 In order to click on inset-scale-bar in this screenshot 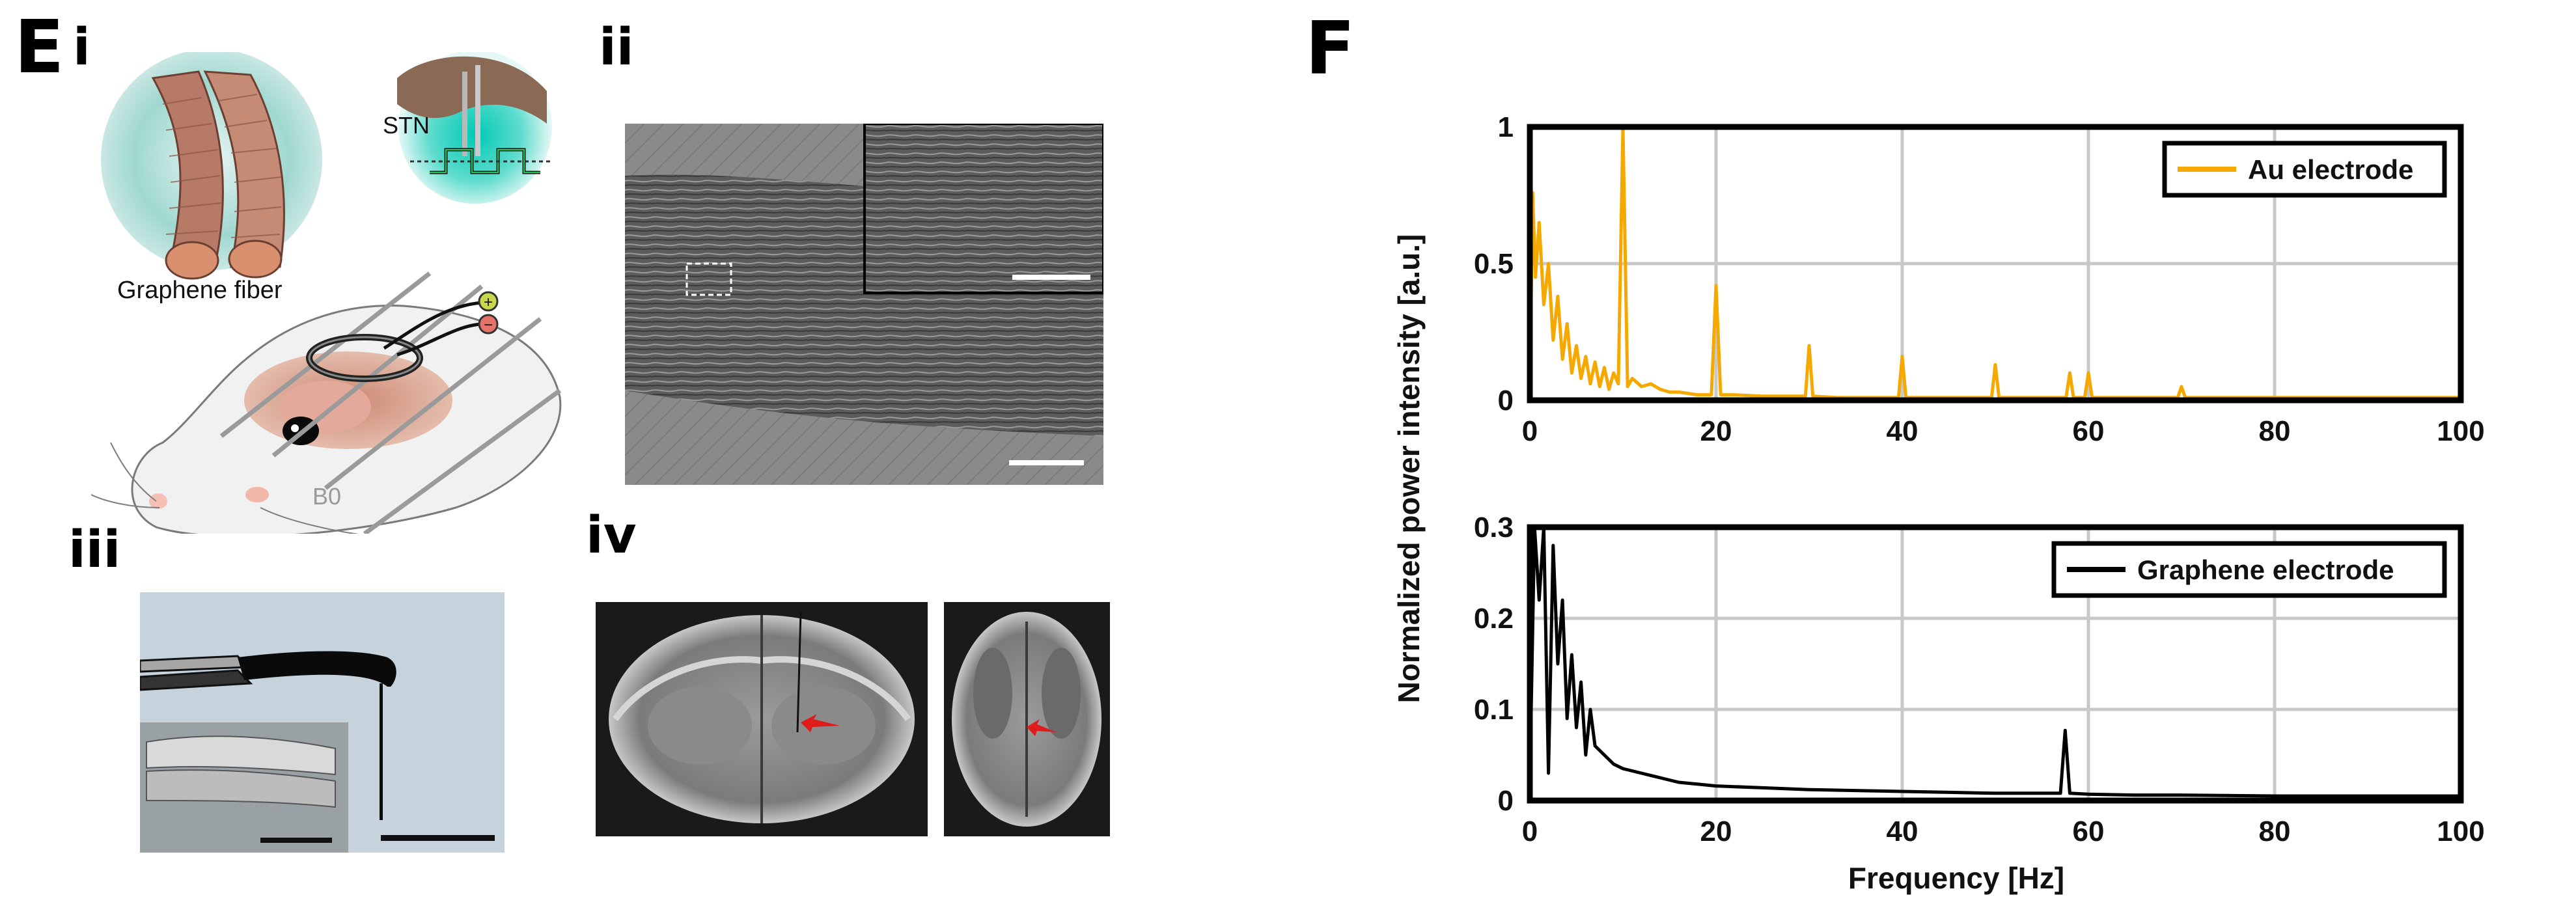, I will do `click(1051, 277)`.